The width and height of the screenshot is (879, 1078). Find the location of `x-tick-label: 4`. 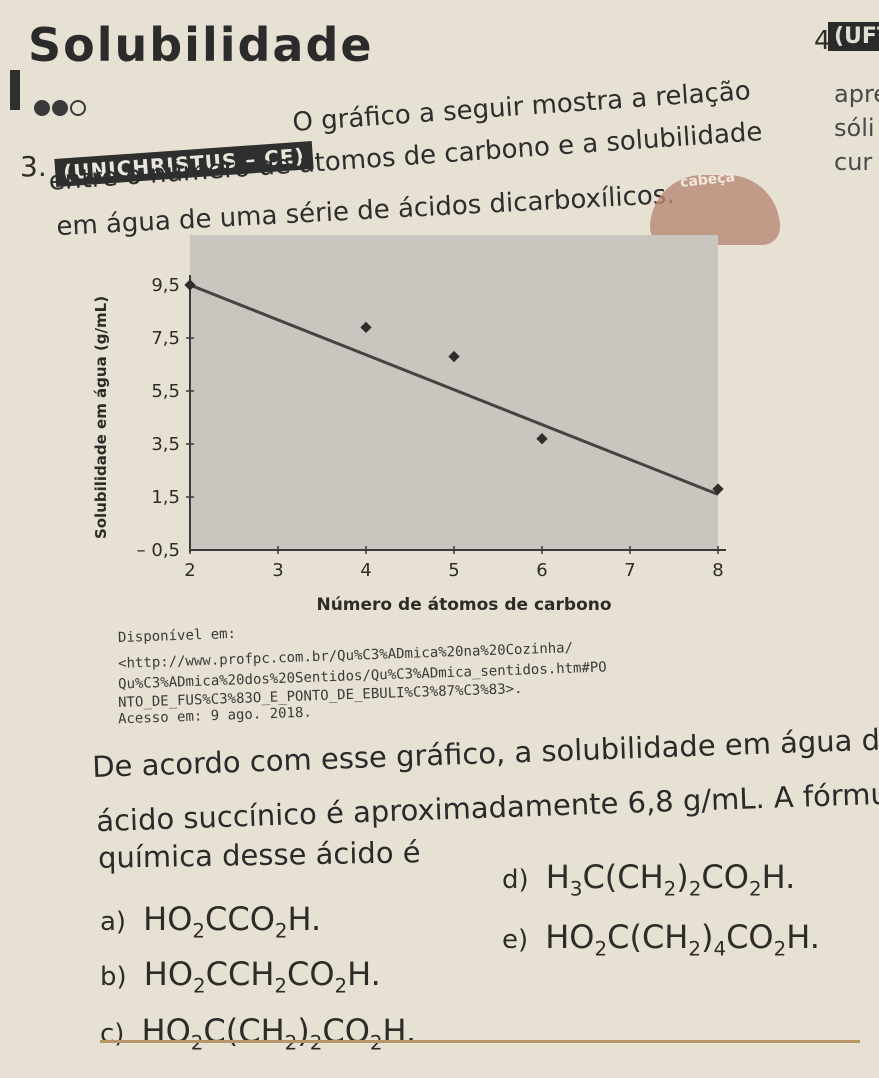

x-tick-label: 4 is located at coordinates (365, 570).